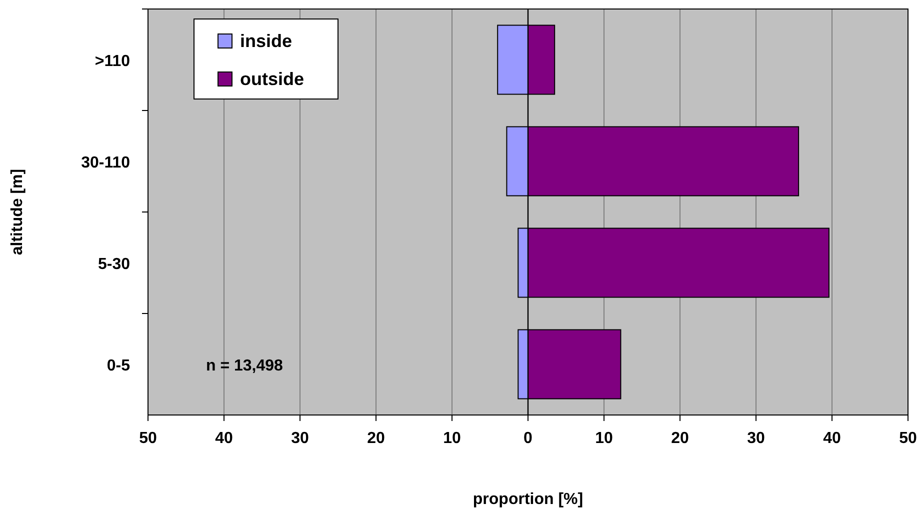 The image size is (924, 526). Describe the element at coordinates (17, 212) in the screenshot. I see `y-axis-title: altitude [m]` at that location.